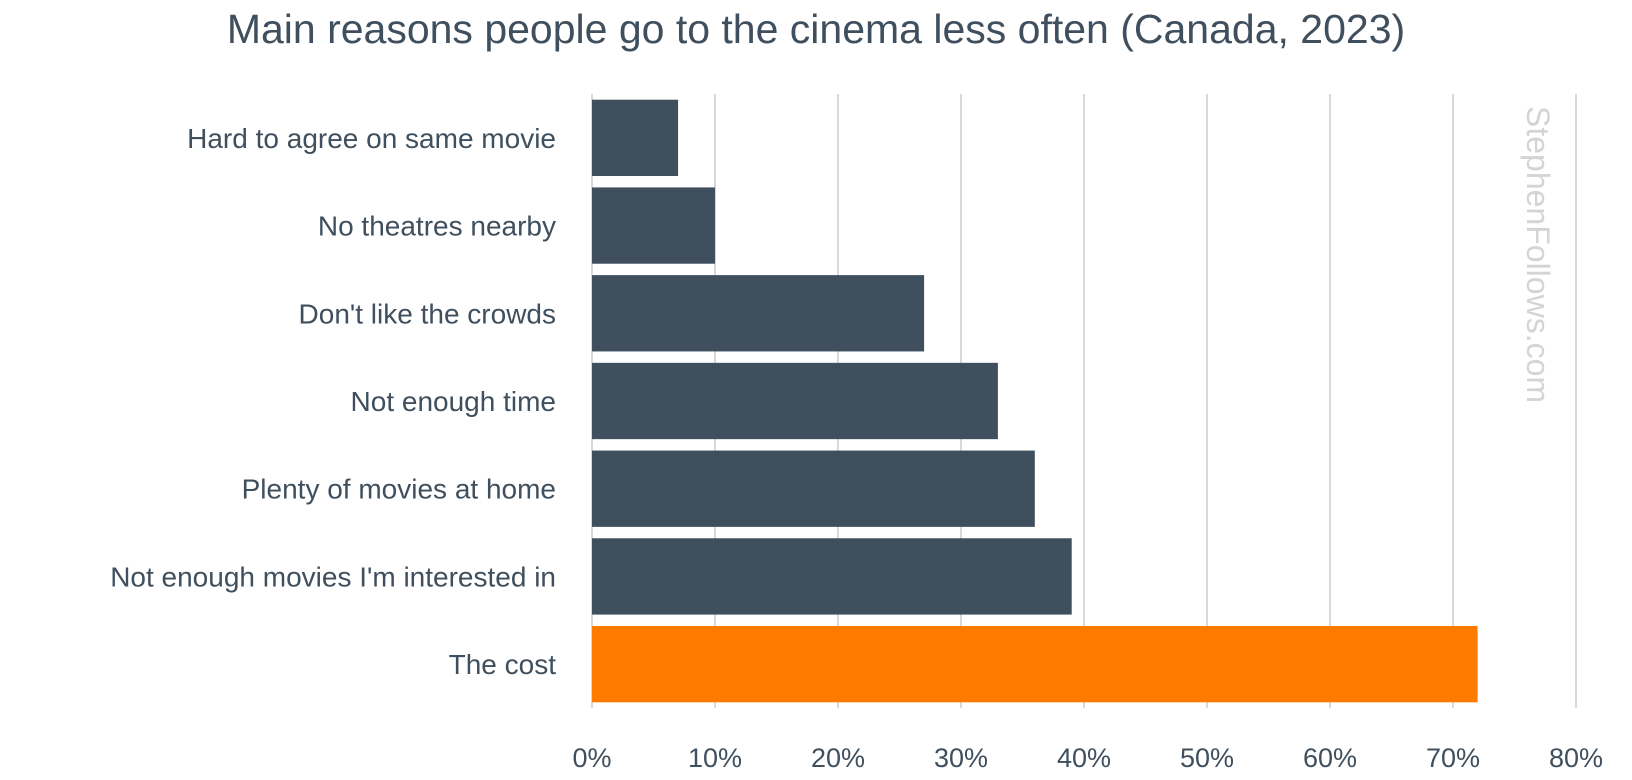 This screenshot has height=780, width=1632. Describe the element at coordinates (1453, 758) in the screenshot. I see `x-tick-label: 70%` at that location.